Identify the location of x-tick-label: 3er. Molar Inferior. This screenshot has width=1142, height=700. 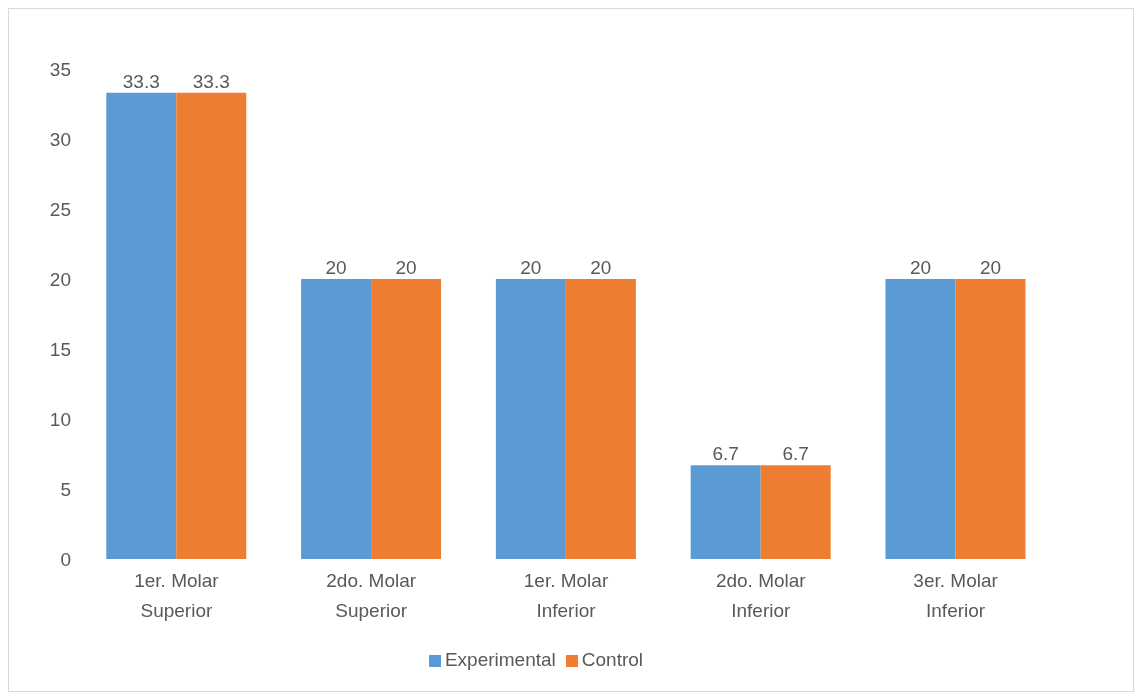
(956, 595).